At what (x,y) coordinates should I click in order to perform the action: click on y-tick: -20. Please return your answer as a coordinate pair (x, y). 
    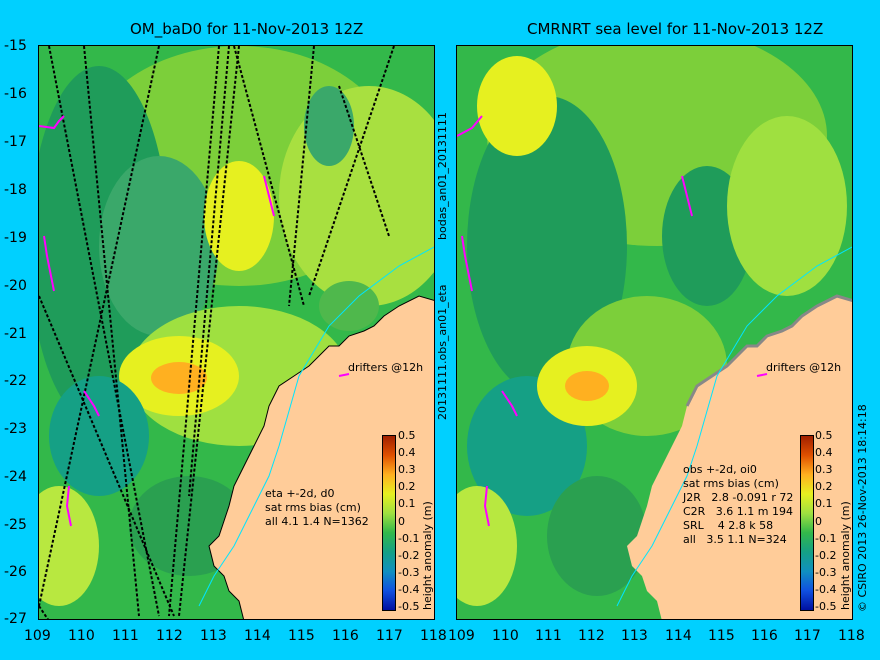
    Looking at the image, I should click on (15, 286).